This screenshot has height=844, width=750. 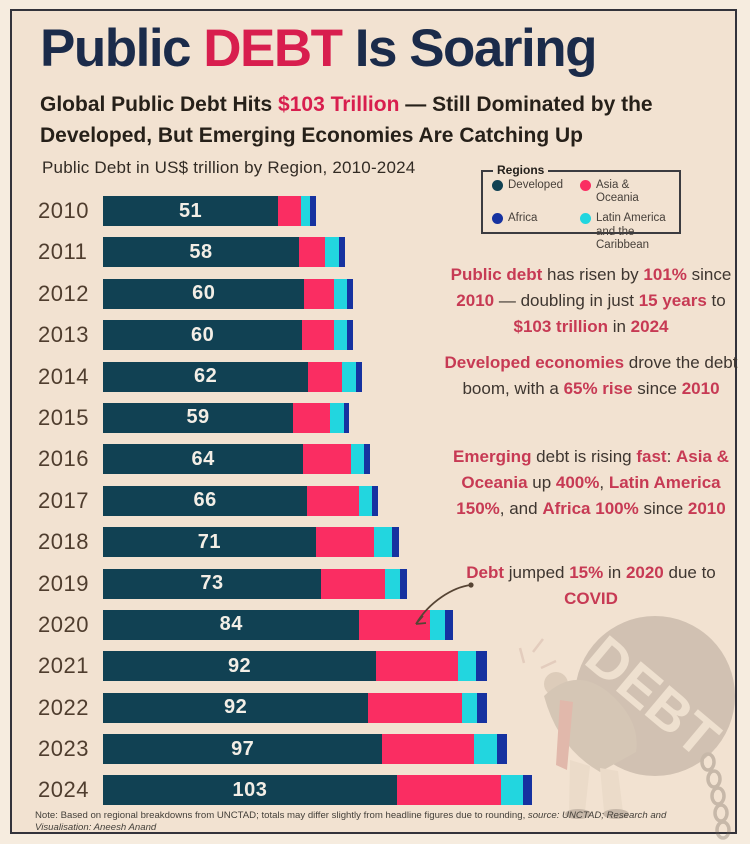 I want to click on text-segment: Asia & Oceania, so click(x=595, y=469).